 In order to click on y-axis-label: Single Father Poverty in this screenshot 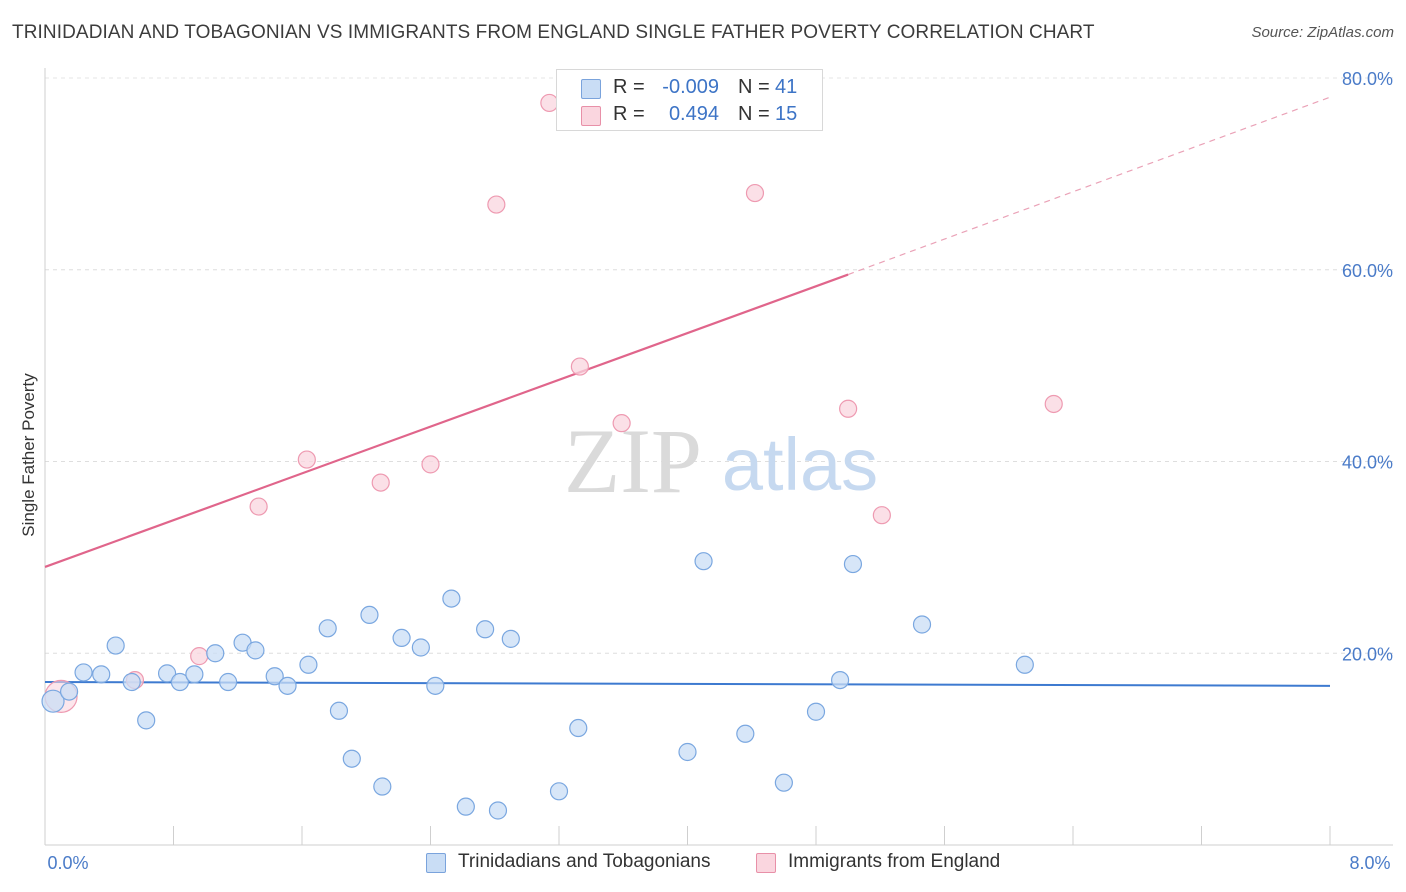, I will do `click(28, 455)`.